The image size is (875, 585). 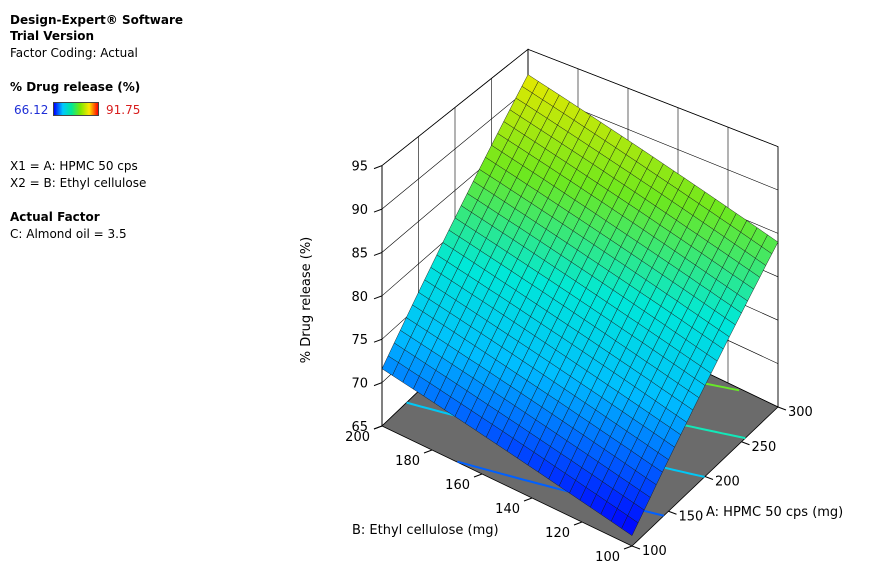 I want to click on actual-factor-c: C: Almond oil = 3.5, so click(x=68, y=234).